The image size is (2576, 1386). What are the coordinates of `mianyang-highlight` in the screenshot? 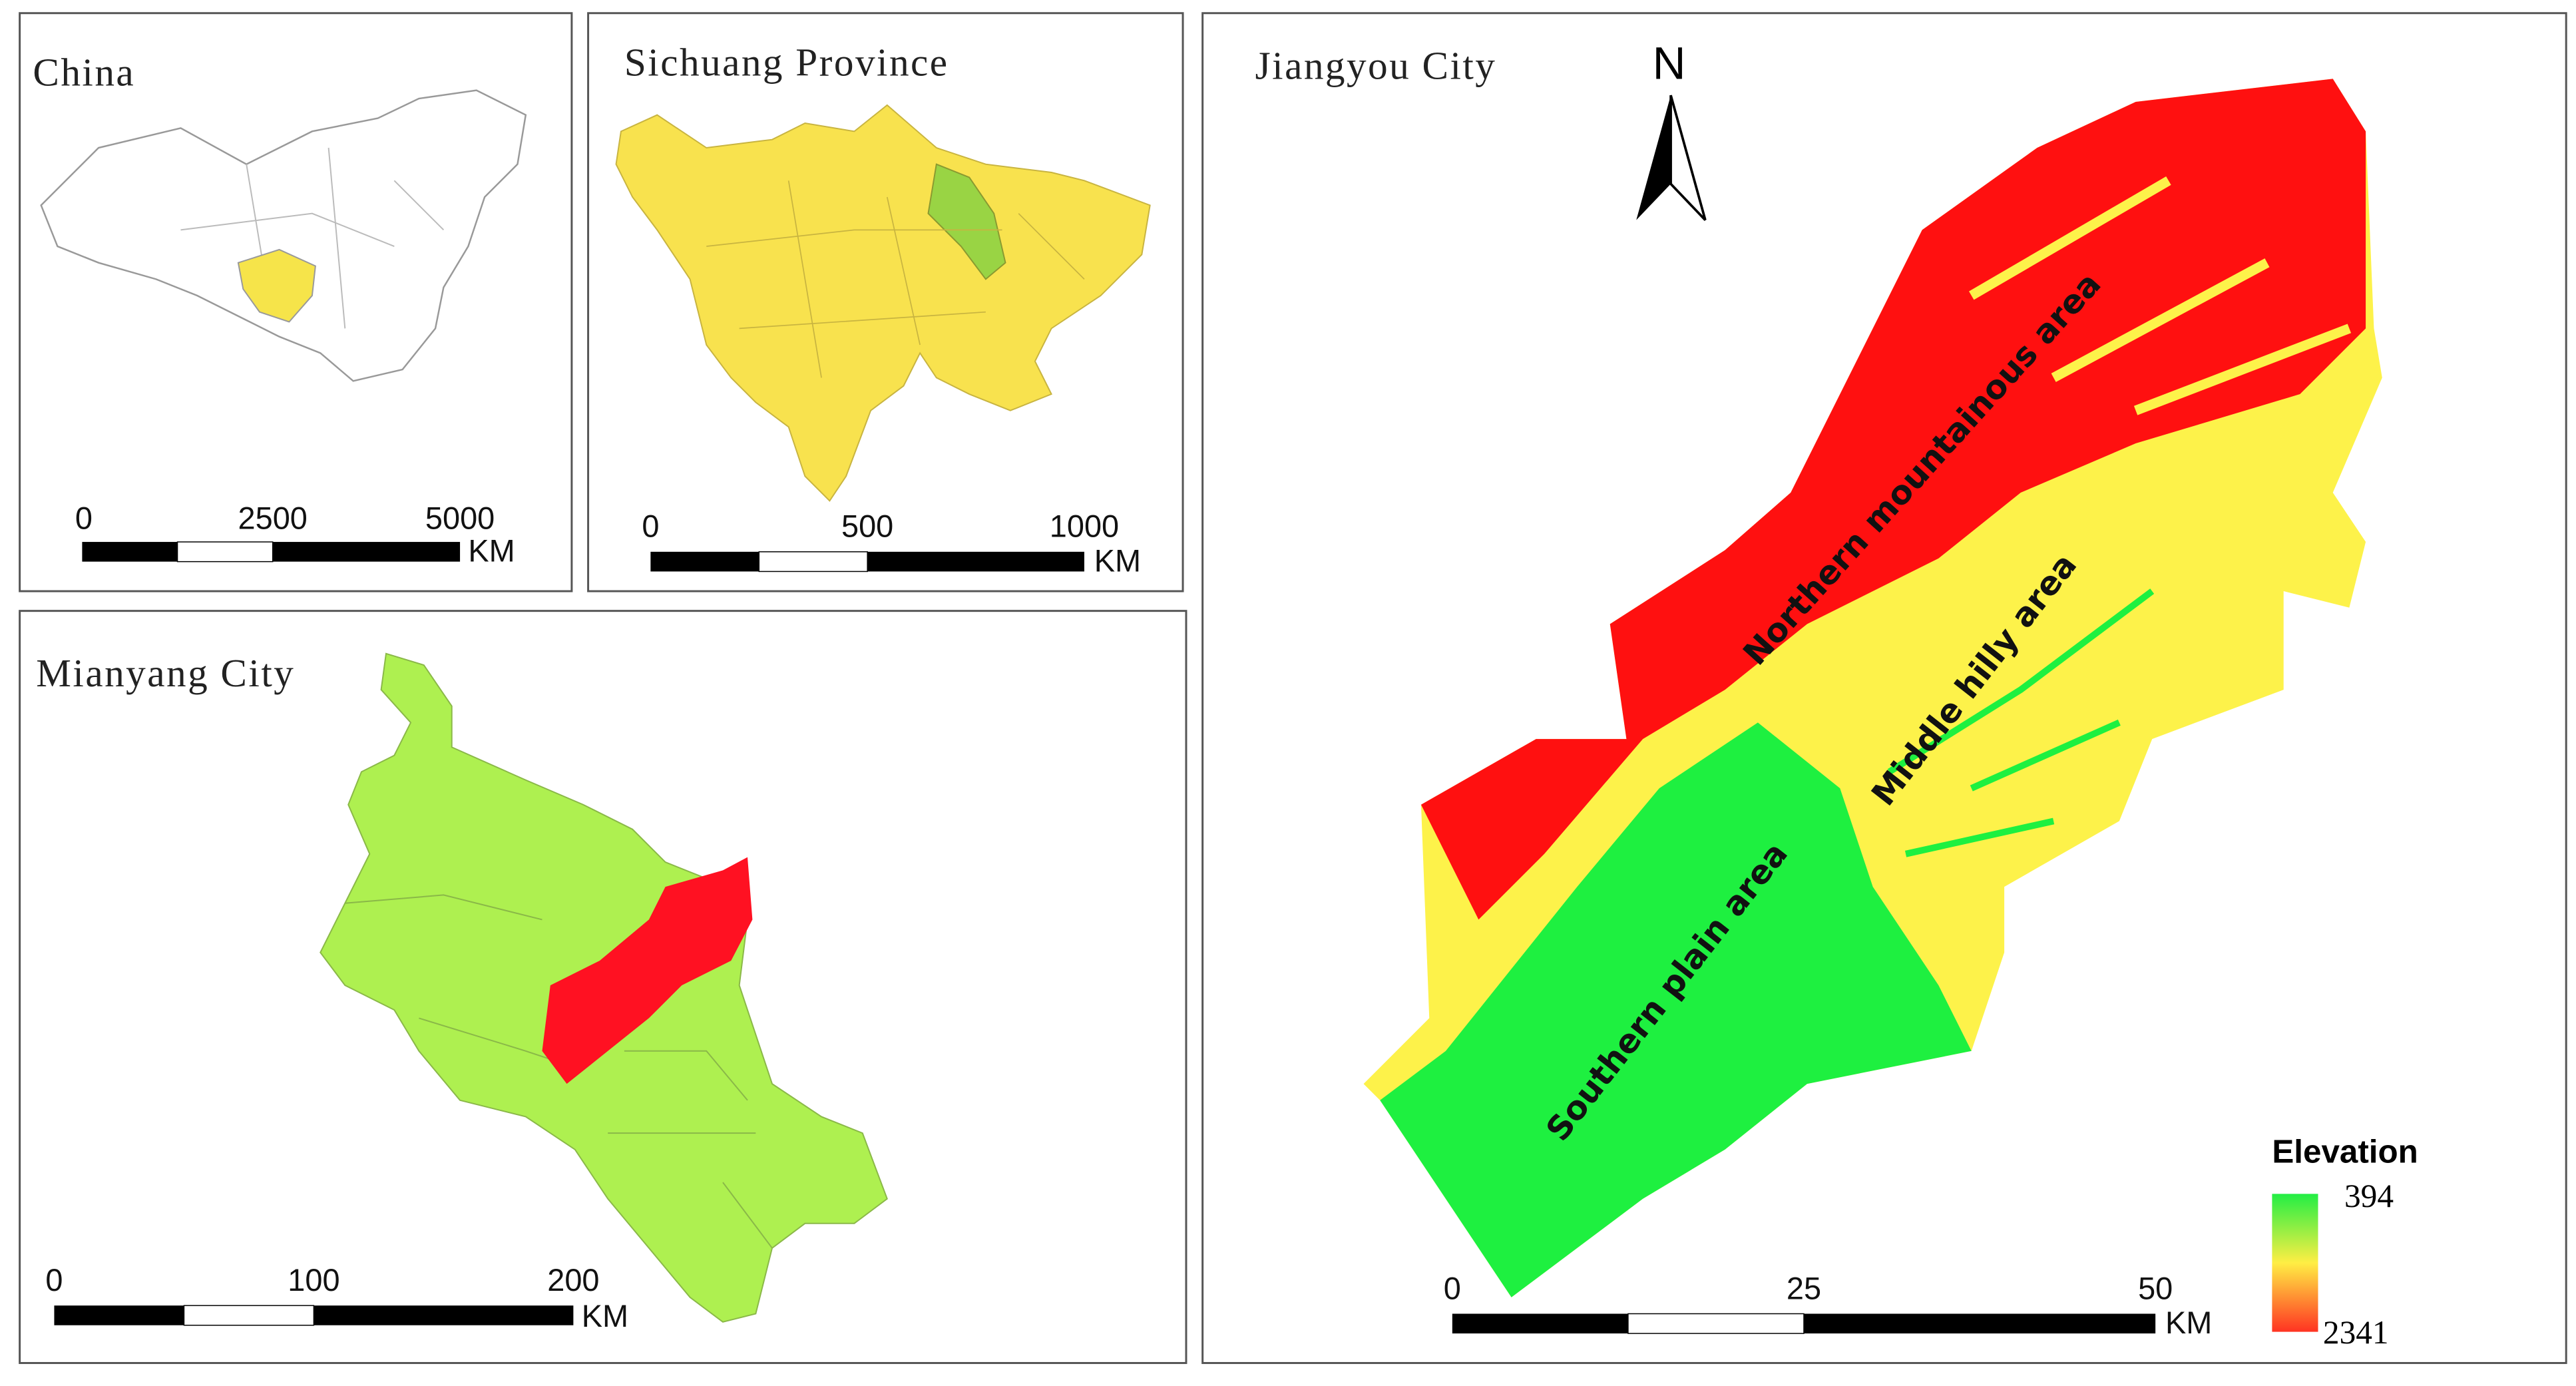 It's located at (966, 221).